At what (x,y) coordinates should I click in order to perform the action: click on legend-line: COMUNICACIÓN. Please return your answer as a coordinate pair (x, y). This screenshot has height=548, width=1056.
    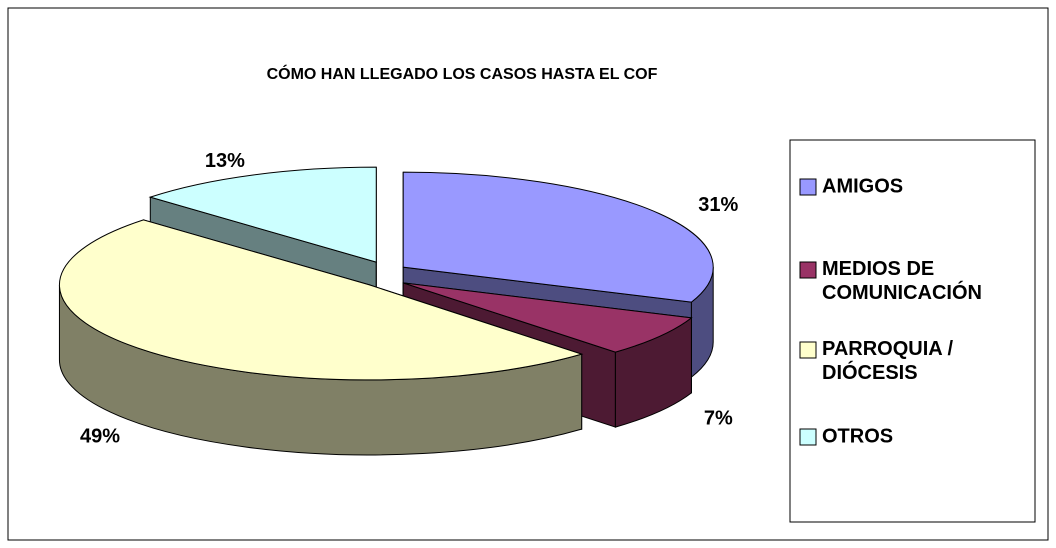
    Looking at the image, I should click on (902, 292).